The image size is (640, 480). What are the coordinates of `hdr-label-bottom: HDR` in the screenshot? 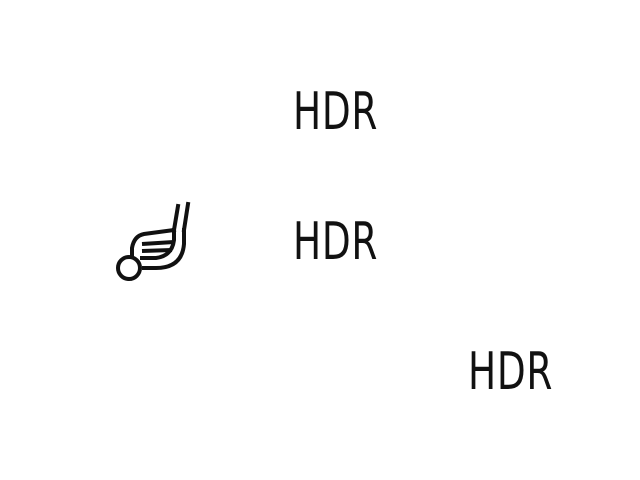 It's located at (511, 372).